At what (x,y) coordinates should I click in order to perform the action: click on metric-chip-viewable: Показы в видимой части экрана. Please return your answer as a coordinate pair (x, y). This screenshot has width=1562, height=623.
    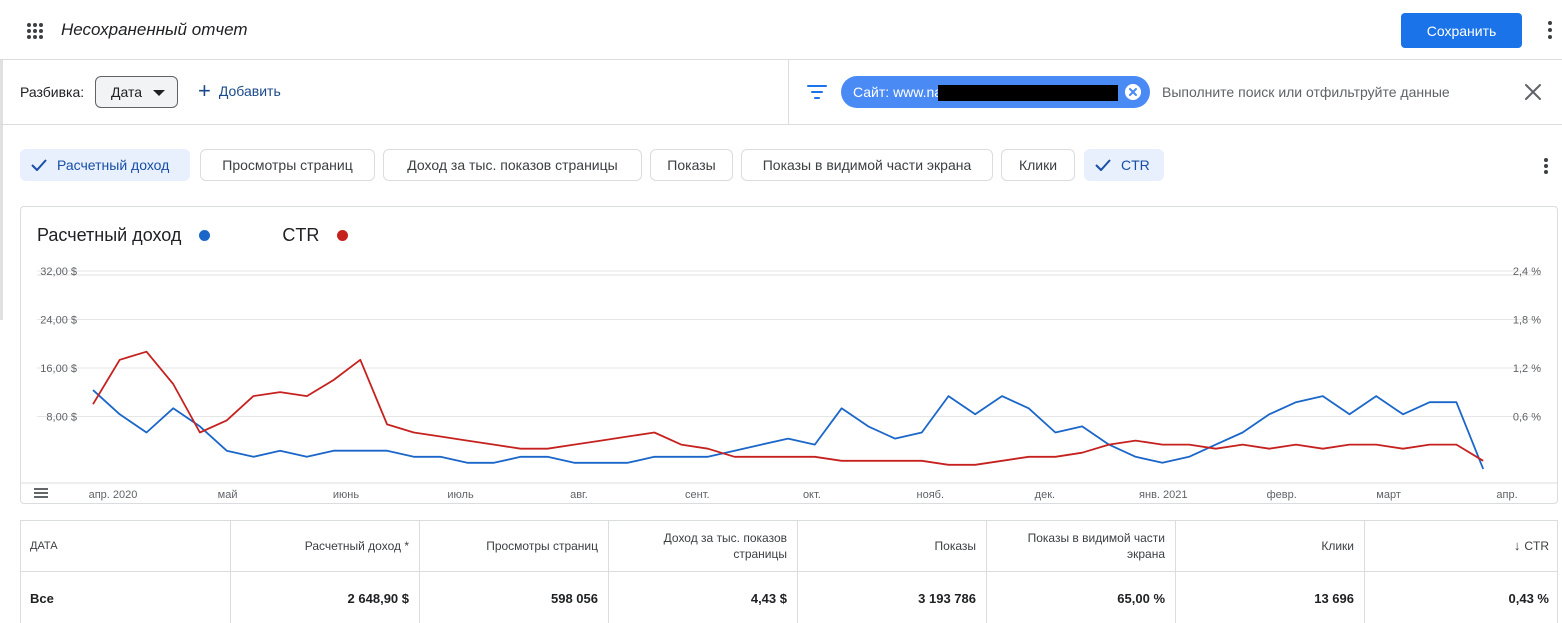
    Looking at the image, I should click on (867, 165).